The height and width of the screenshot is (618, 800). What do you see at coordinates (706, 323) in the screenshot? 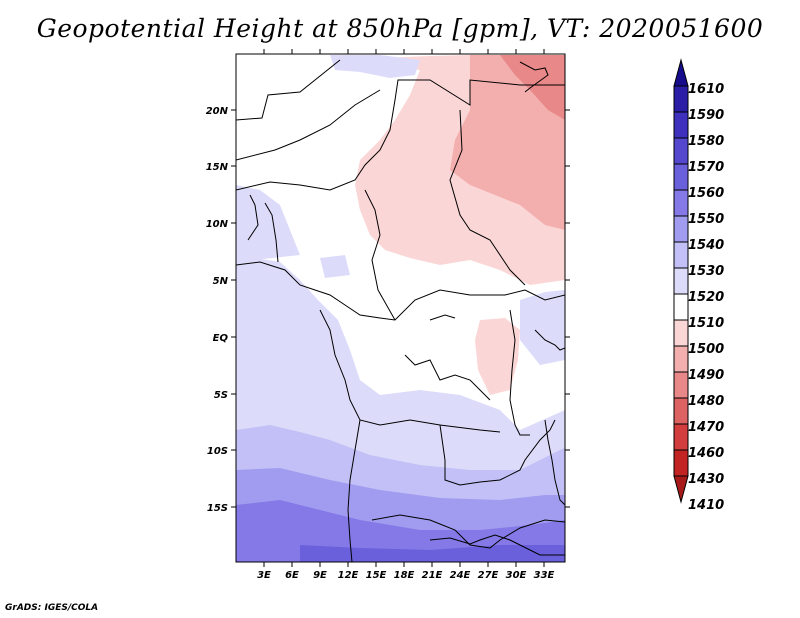
I see `colorbar-label: 1510` at bounding box center [706, 323].